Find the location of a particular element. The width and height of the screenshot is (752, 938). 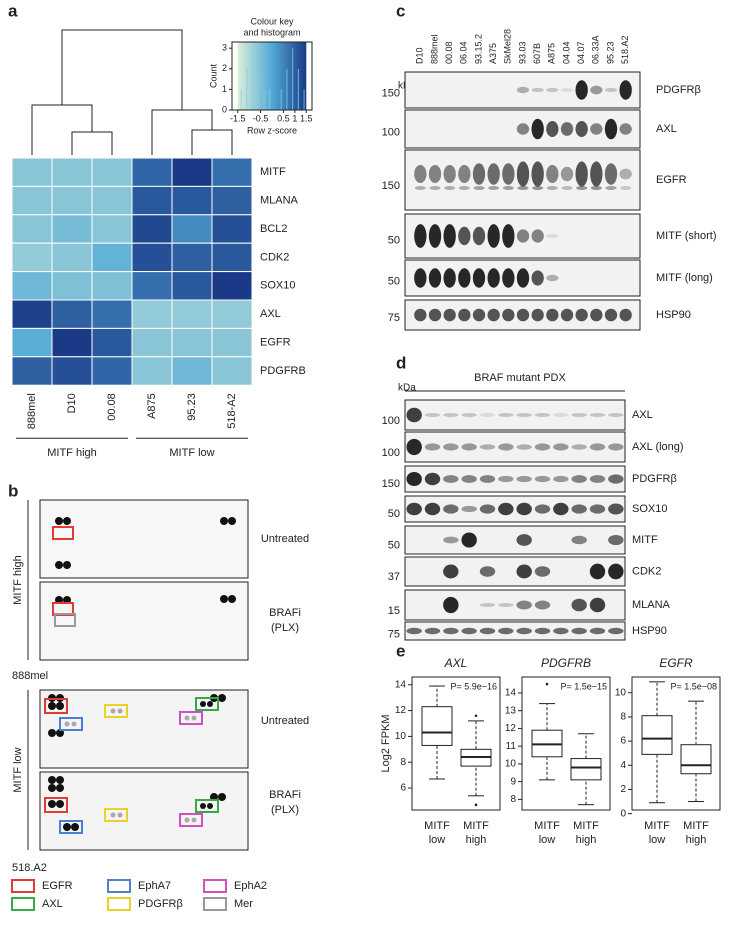

lane-label: A875 is located at coordinates (552, 53).